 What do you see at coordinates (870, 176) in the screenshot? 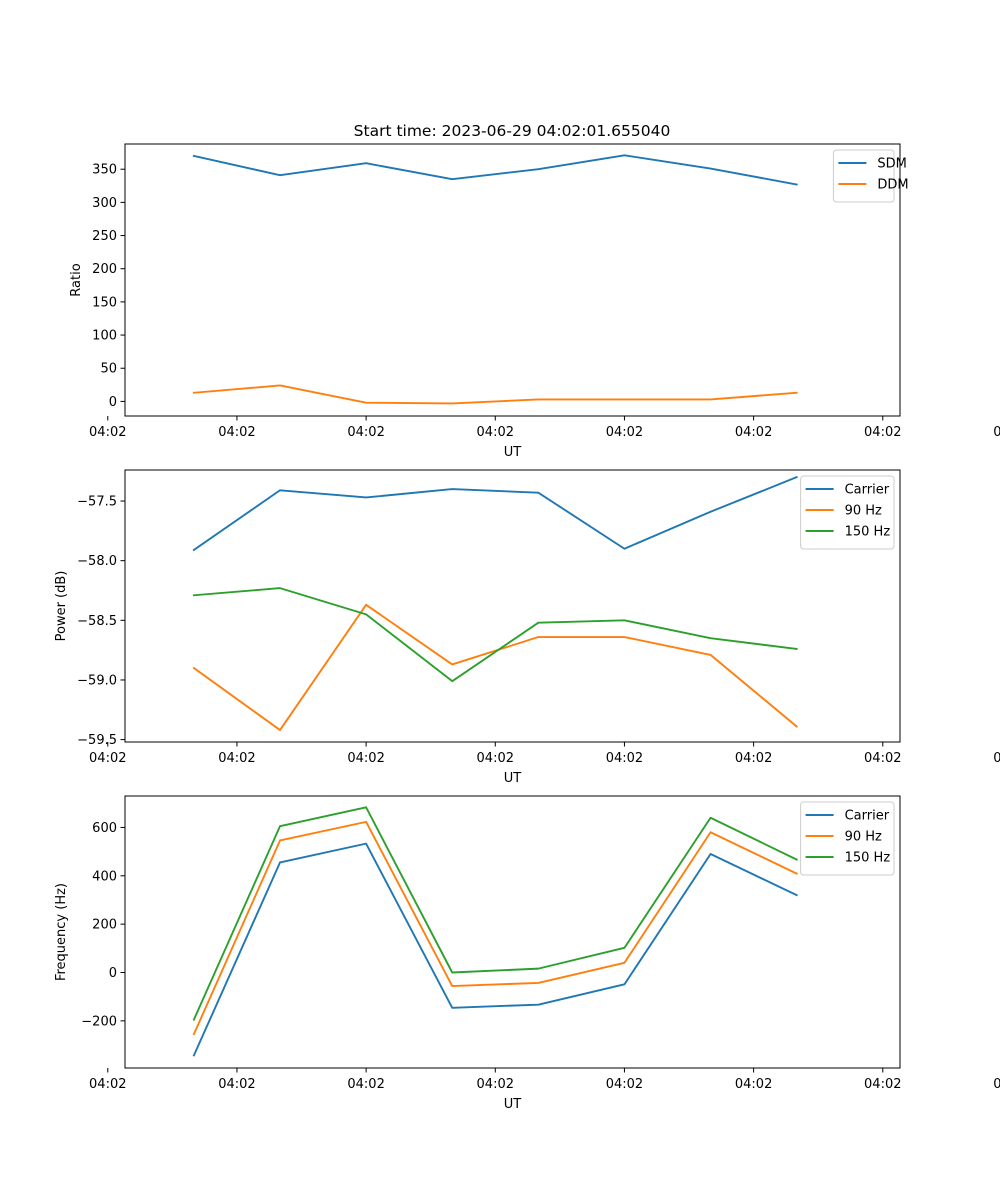
I see `legend: SDM DDM` at bounding box center [870, 176].